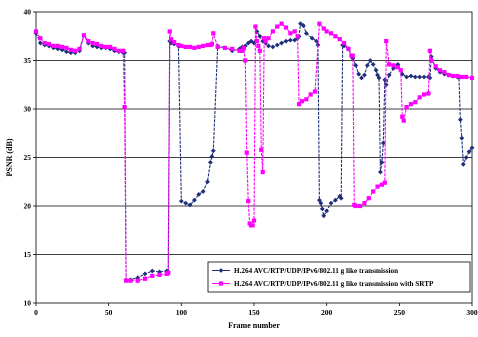  What do you see at coordinates (28, 109) in the screenshot?
I see `y-tick-label: 30` at bounding box center [28, 109].